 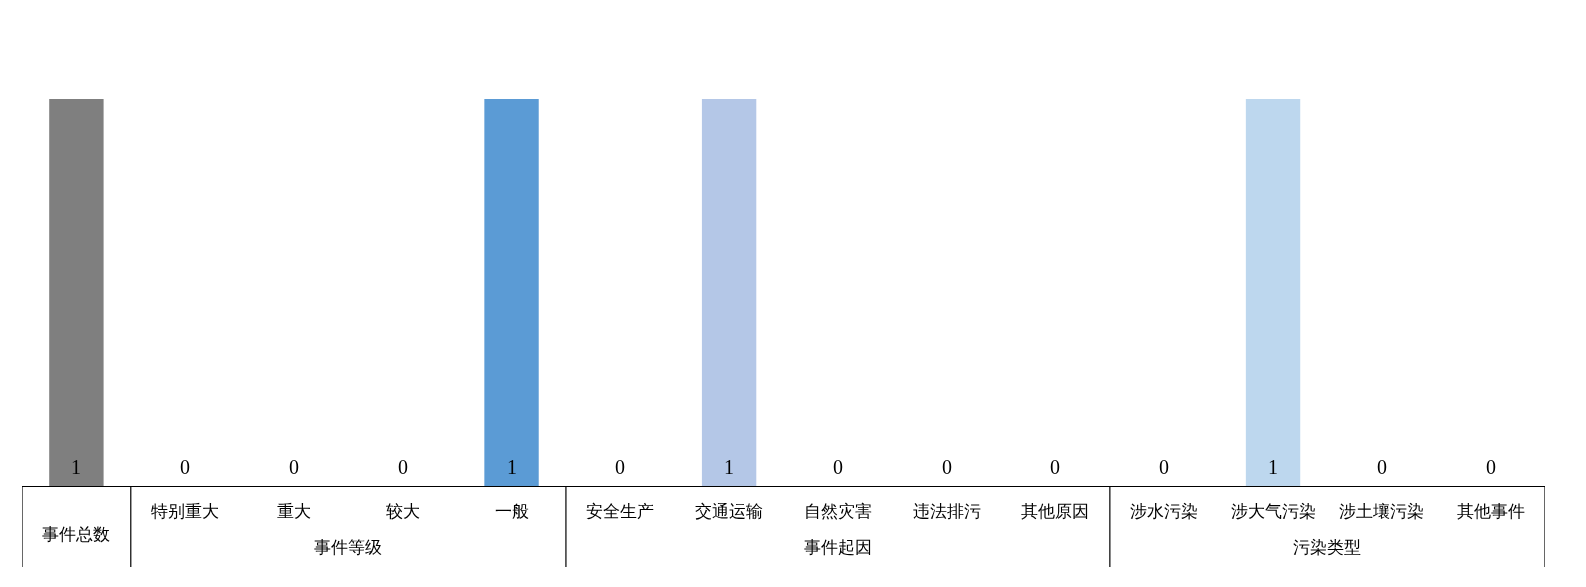 What do you see at coordinates (729, 512) in the screenshot?
I see `x-tick-label: 交通运输` at bounding box center [729, 512].